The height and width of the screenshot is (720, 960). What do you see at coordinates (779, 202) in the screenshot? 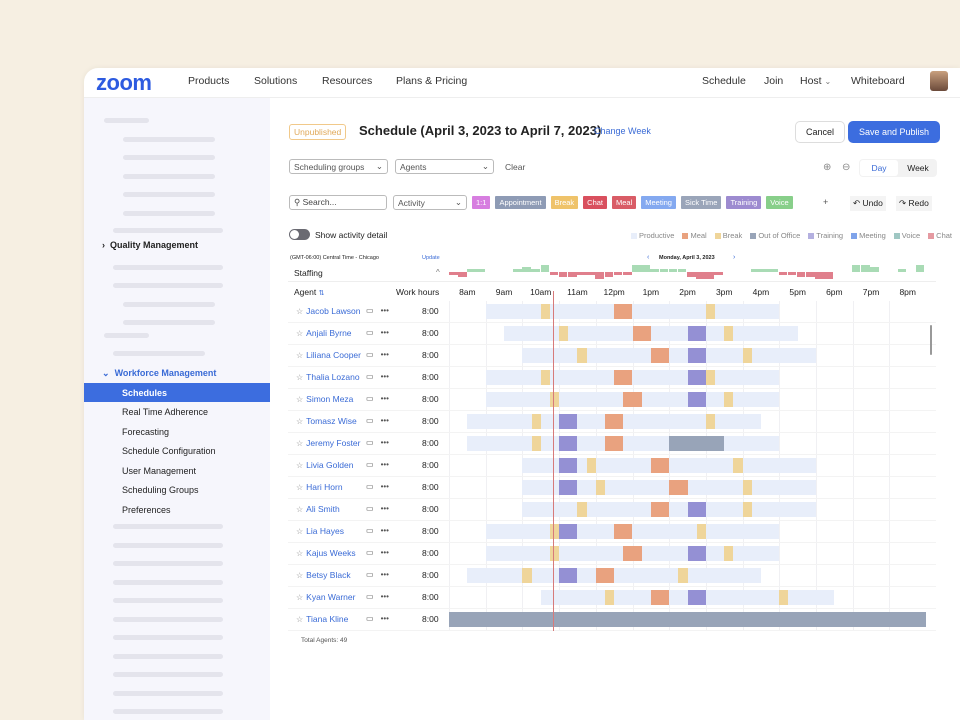
I see `activity-tag-voice: Voice` at bounding box center [779, 202].